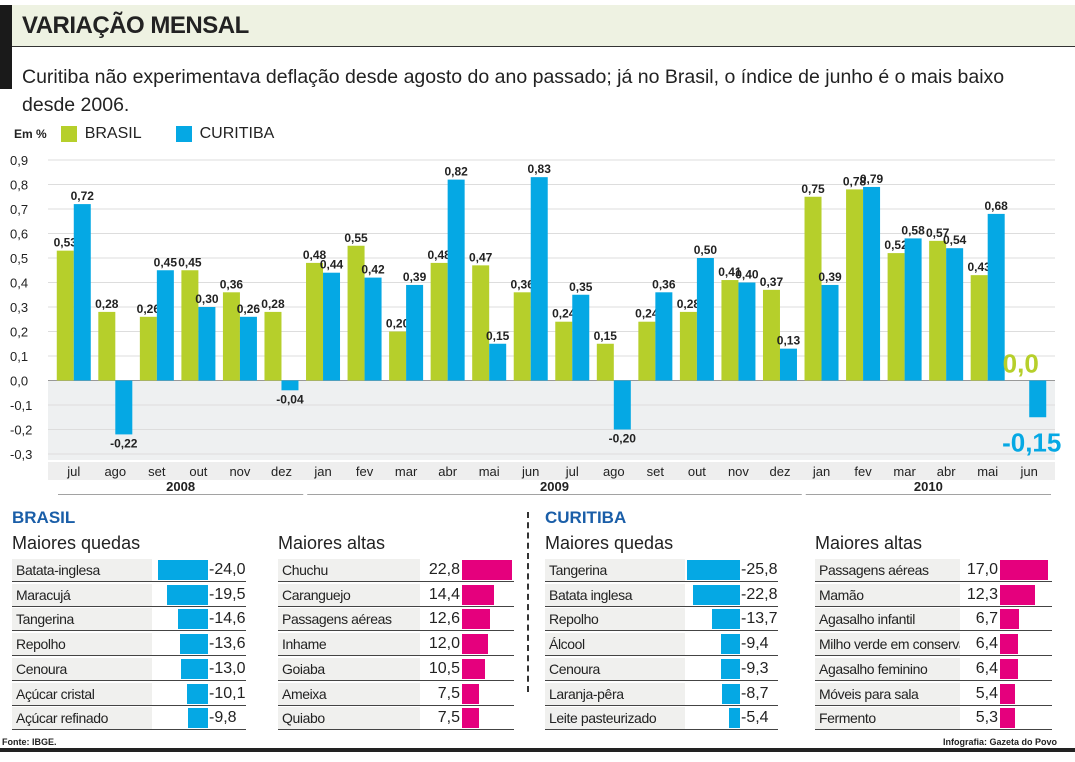  Describe the element at coordinates (290, 399) in the screenshot. I see `data-label-curitiba: -0,04` at that location.